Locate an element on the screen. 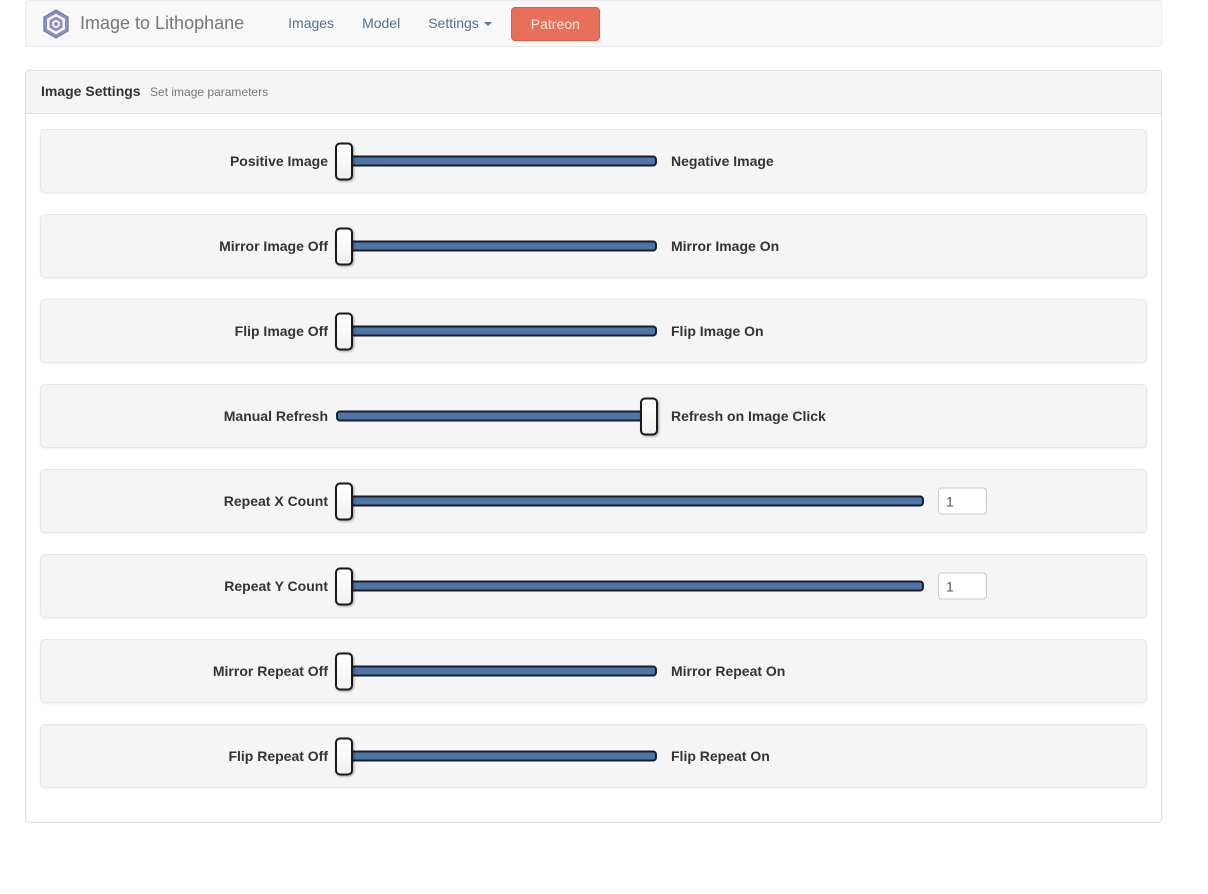 The image size is (1208, 894). setting-row: Positive Image Negative Image is located at coordinates (593, 161).